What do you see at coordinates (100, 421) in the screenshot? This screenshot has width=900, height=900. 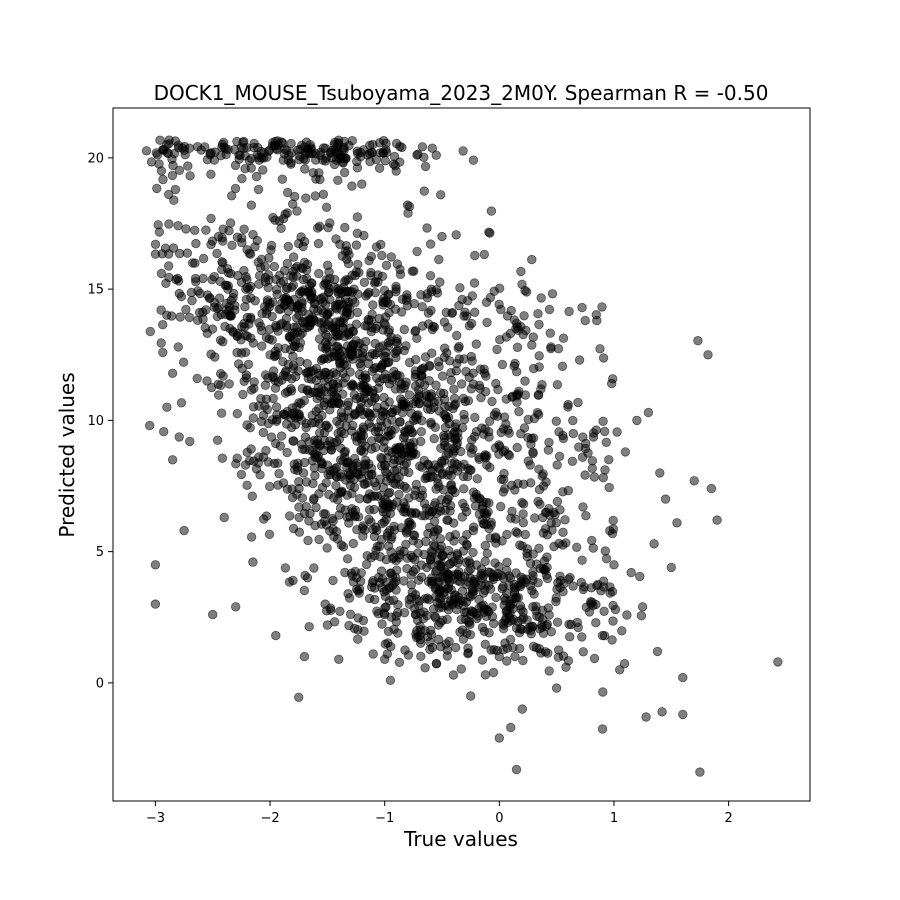 I see `y-axis: 0 5 10 15 20` at bounding box center [100, 421].